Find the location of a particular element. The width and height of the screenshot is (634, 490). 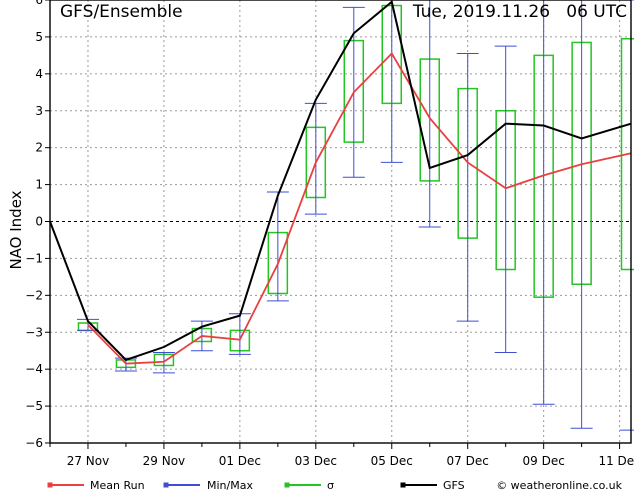

y-tick-label: −4 is located at coordinates (34, 369).